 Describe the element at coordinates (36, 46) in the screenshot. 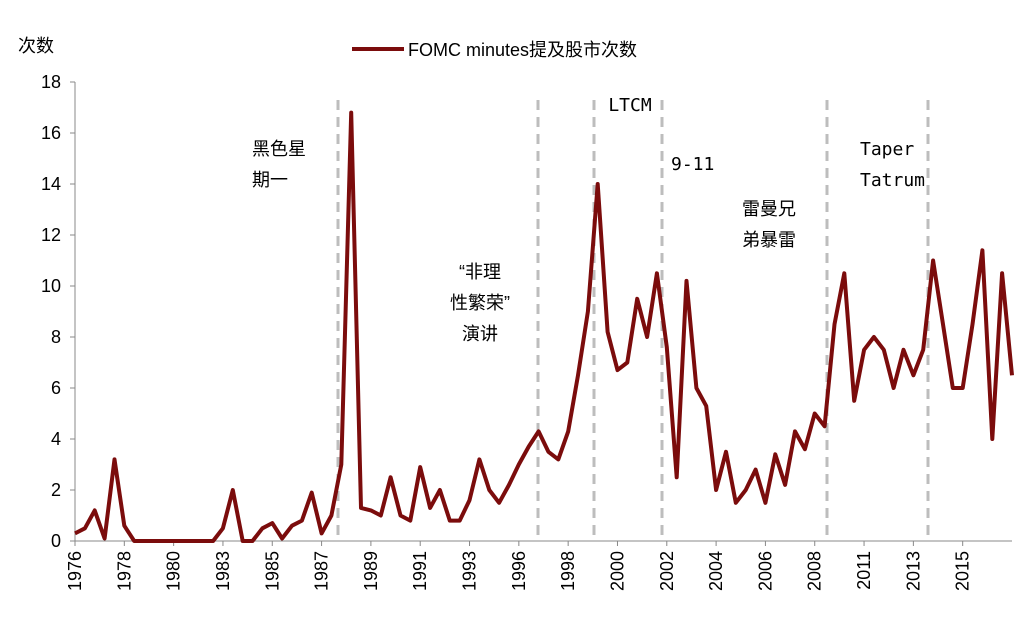

I see `y-axis-label: 次数` at that location.